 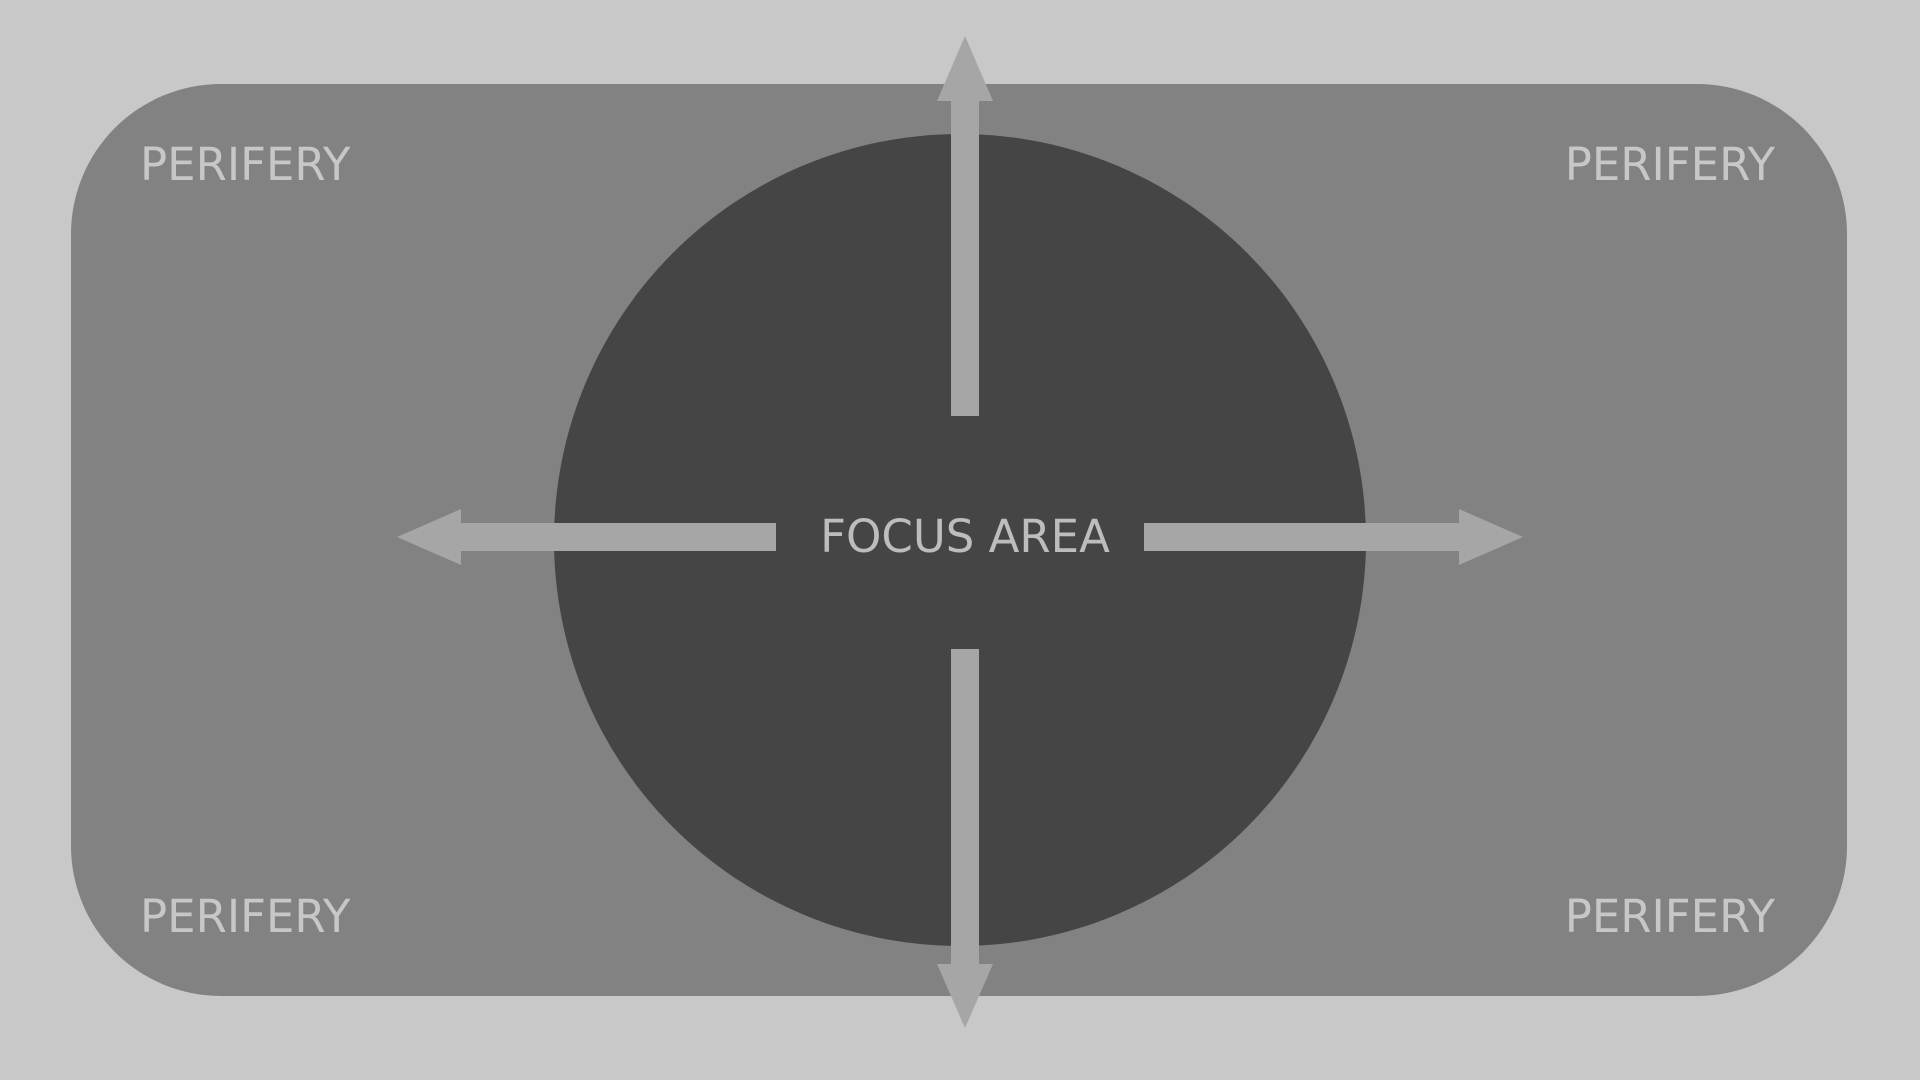 I want to click on focus-area-label: FOCUS AREA, so click(x=965, y=536).